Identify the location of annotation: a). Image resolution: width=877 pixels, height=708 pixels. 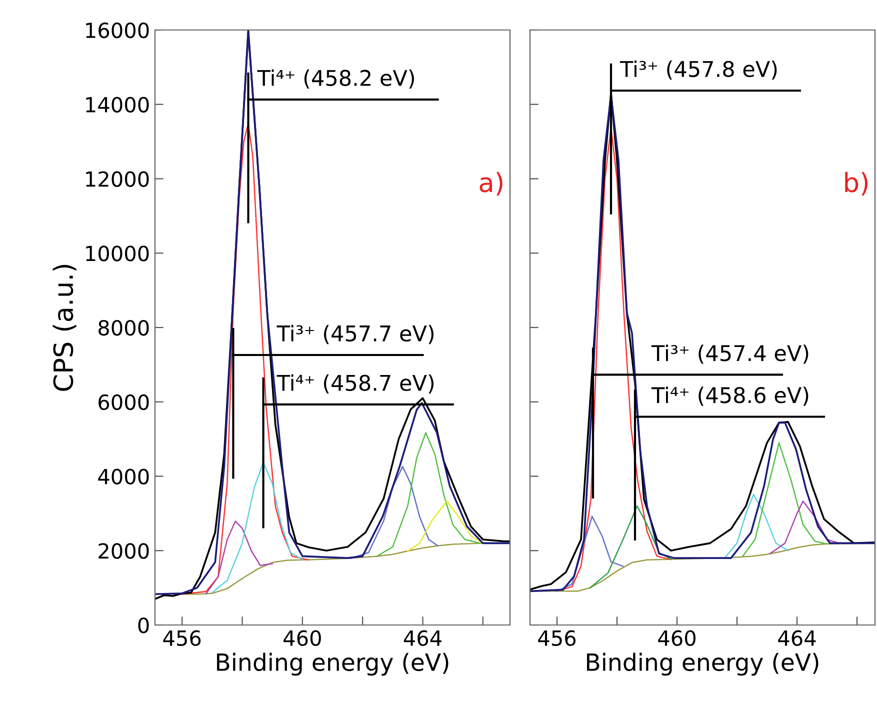
(491, 184).